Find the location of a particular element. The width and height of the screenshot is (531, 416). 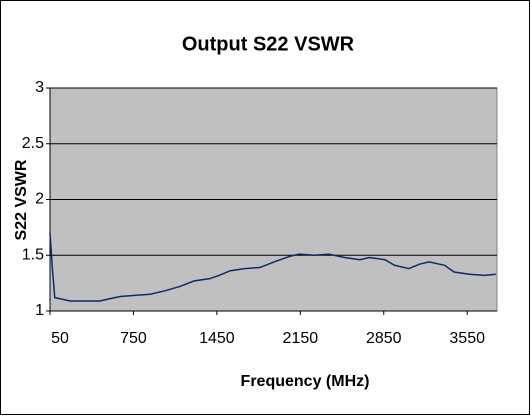

y-tick-label: 1.5 is located at coordinates (33, 254).